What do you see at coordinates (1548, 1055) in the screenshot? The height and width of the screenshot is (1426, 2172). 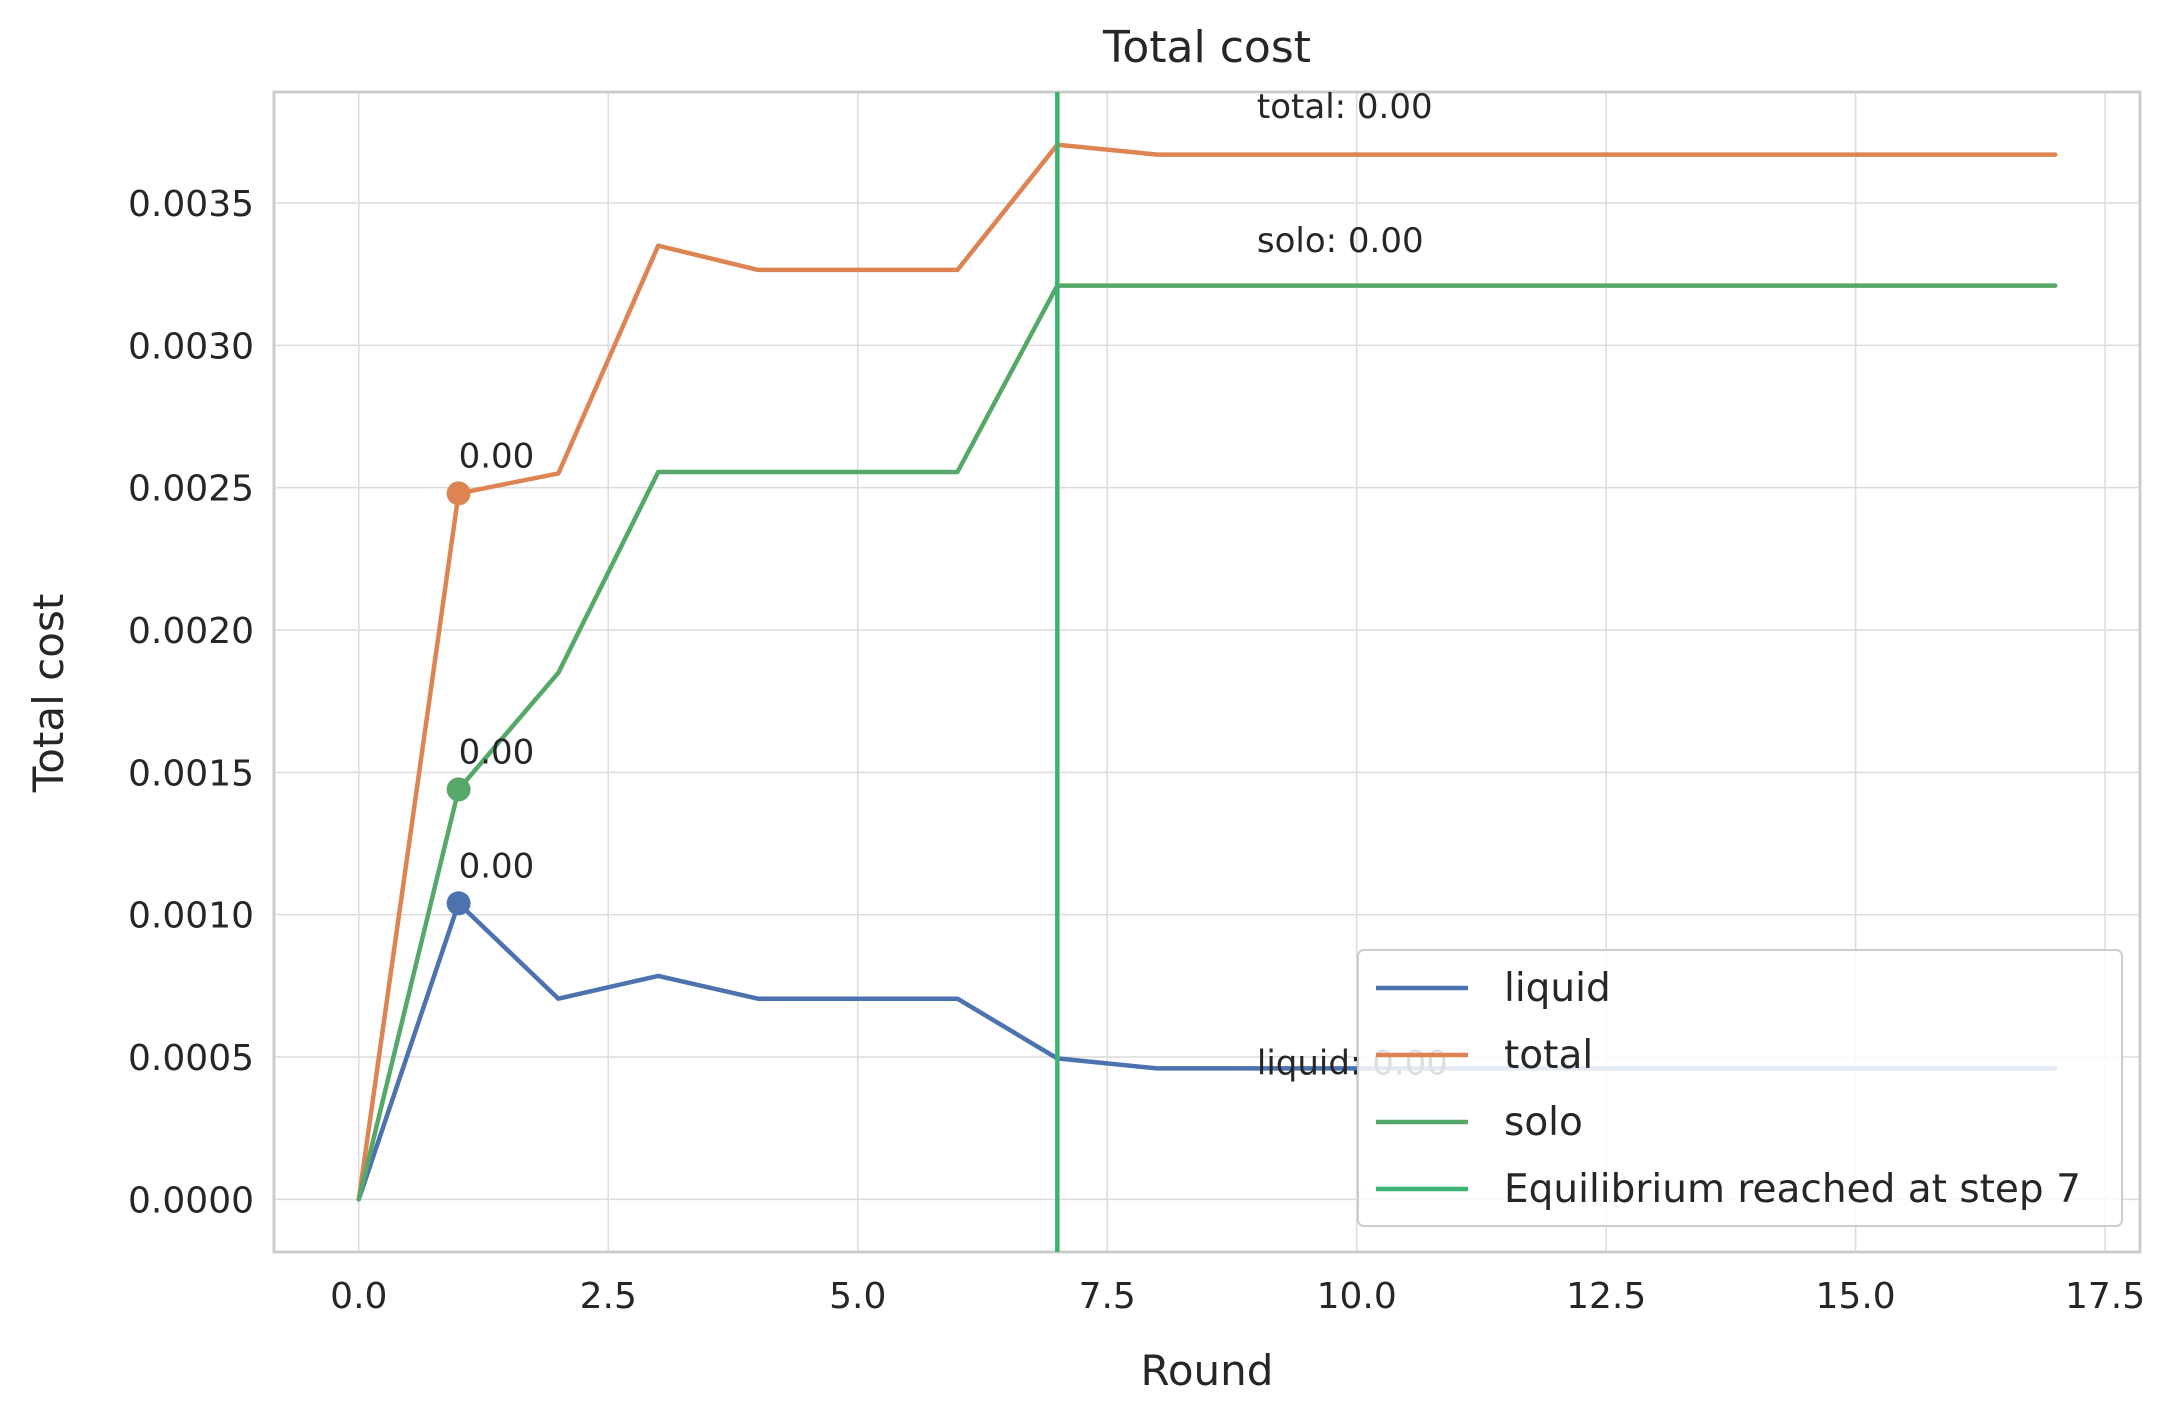 I see `legend-label: total` at bounding box center [1548, 1055].